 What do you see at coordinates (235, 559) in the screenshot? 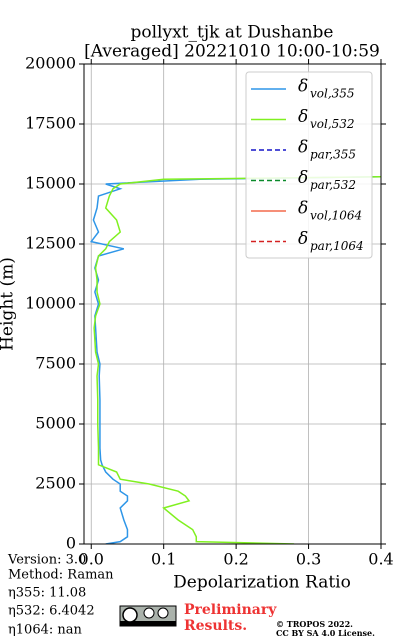
I see `x-tick-label: 0.2` at bounding box center [235, 559].